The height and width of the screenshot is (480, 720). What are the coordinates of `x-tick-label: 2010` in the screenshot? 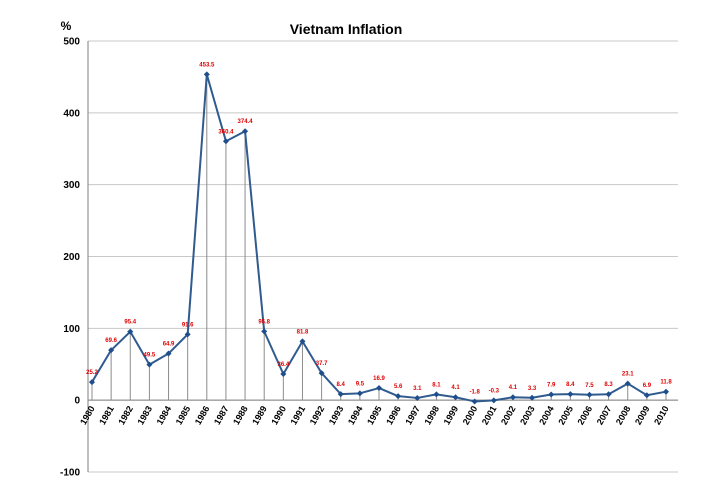 It's located at (661, 415).